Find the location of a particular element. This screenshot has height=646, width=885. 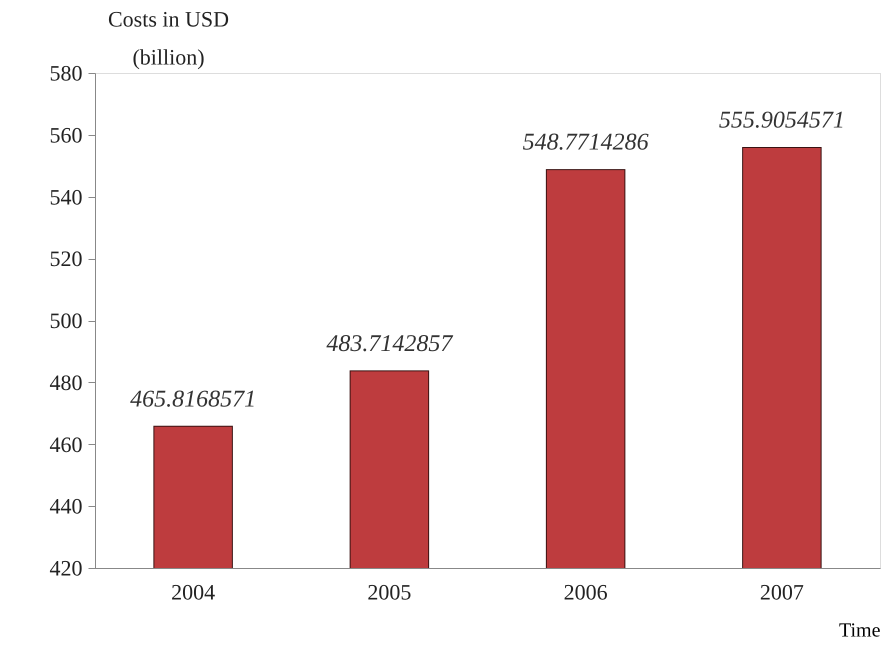

y-tick-label: 560 is located at coordinates (66, 135).